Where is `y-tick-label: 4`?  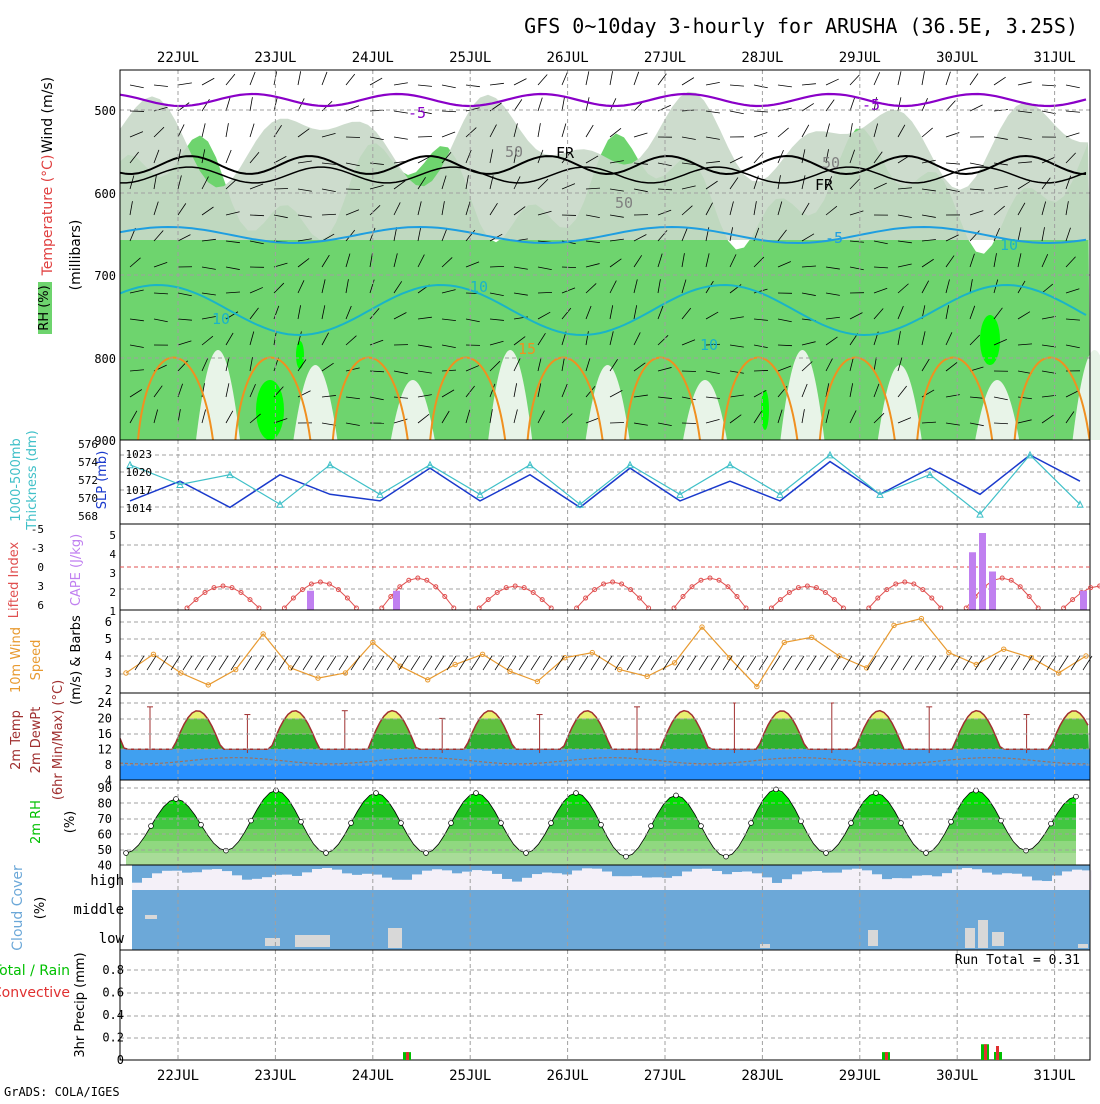 y-tick-label: 4 is located at coordinates (108, 656).